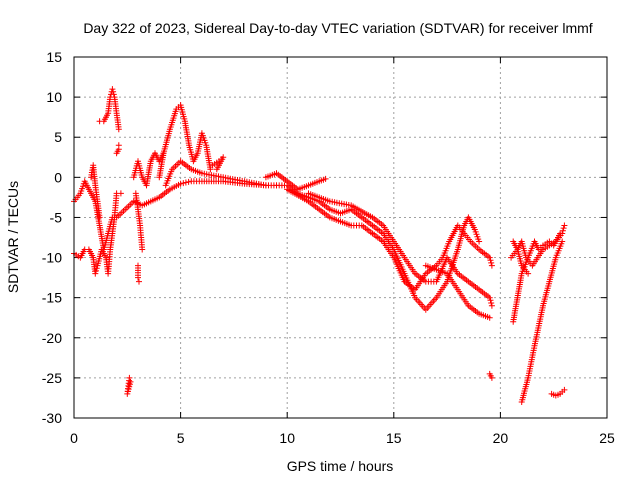 The image size is (640, 480). Describe the element at coordinates (52, 418) in the screenshot. I see `y-tick-label: -30` at that location.